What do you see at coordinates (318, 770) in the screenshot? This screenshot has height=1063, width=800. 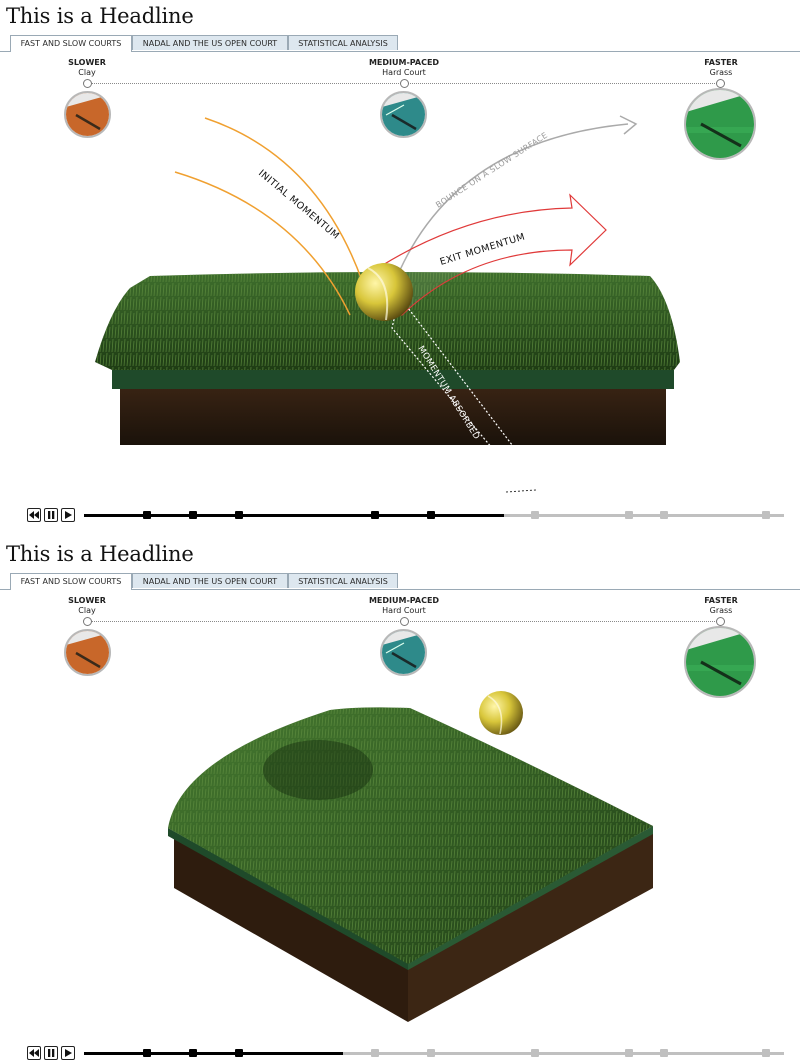 I see `grass-depression-shadow` at bounding box center [318, 770].